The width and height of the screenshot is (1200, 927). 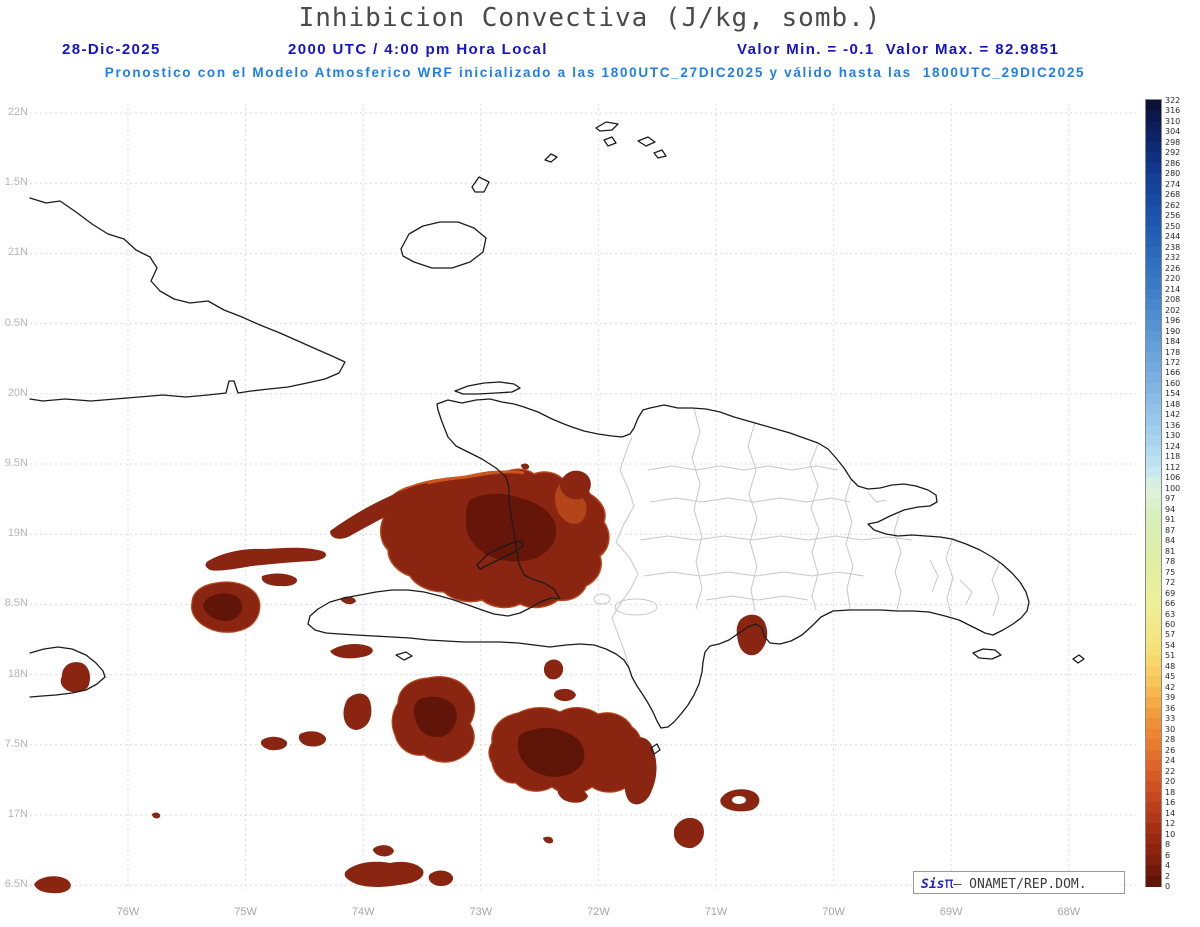 What do you see at coordinates (1173, 163) in the screenshot?
I see `colorbar-tick-label: 286` at bounding box center [1173, 163].